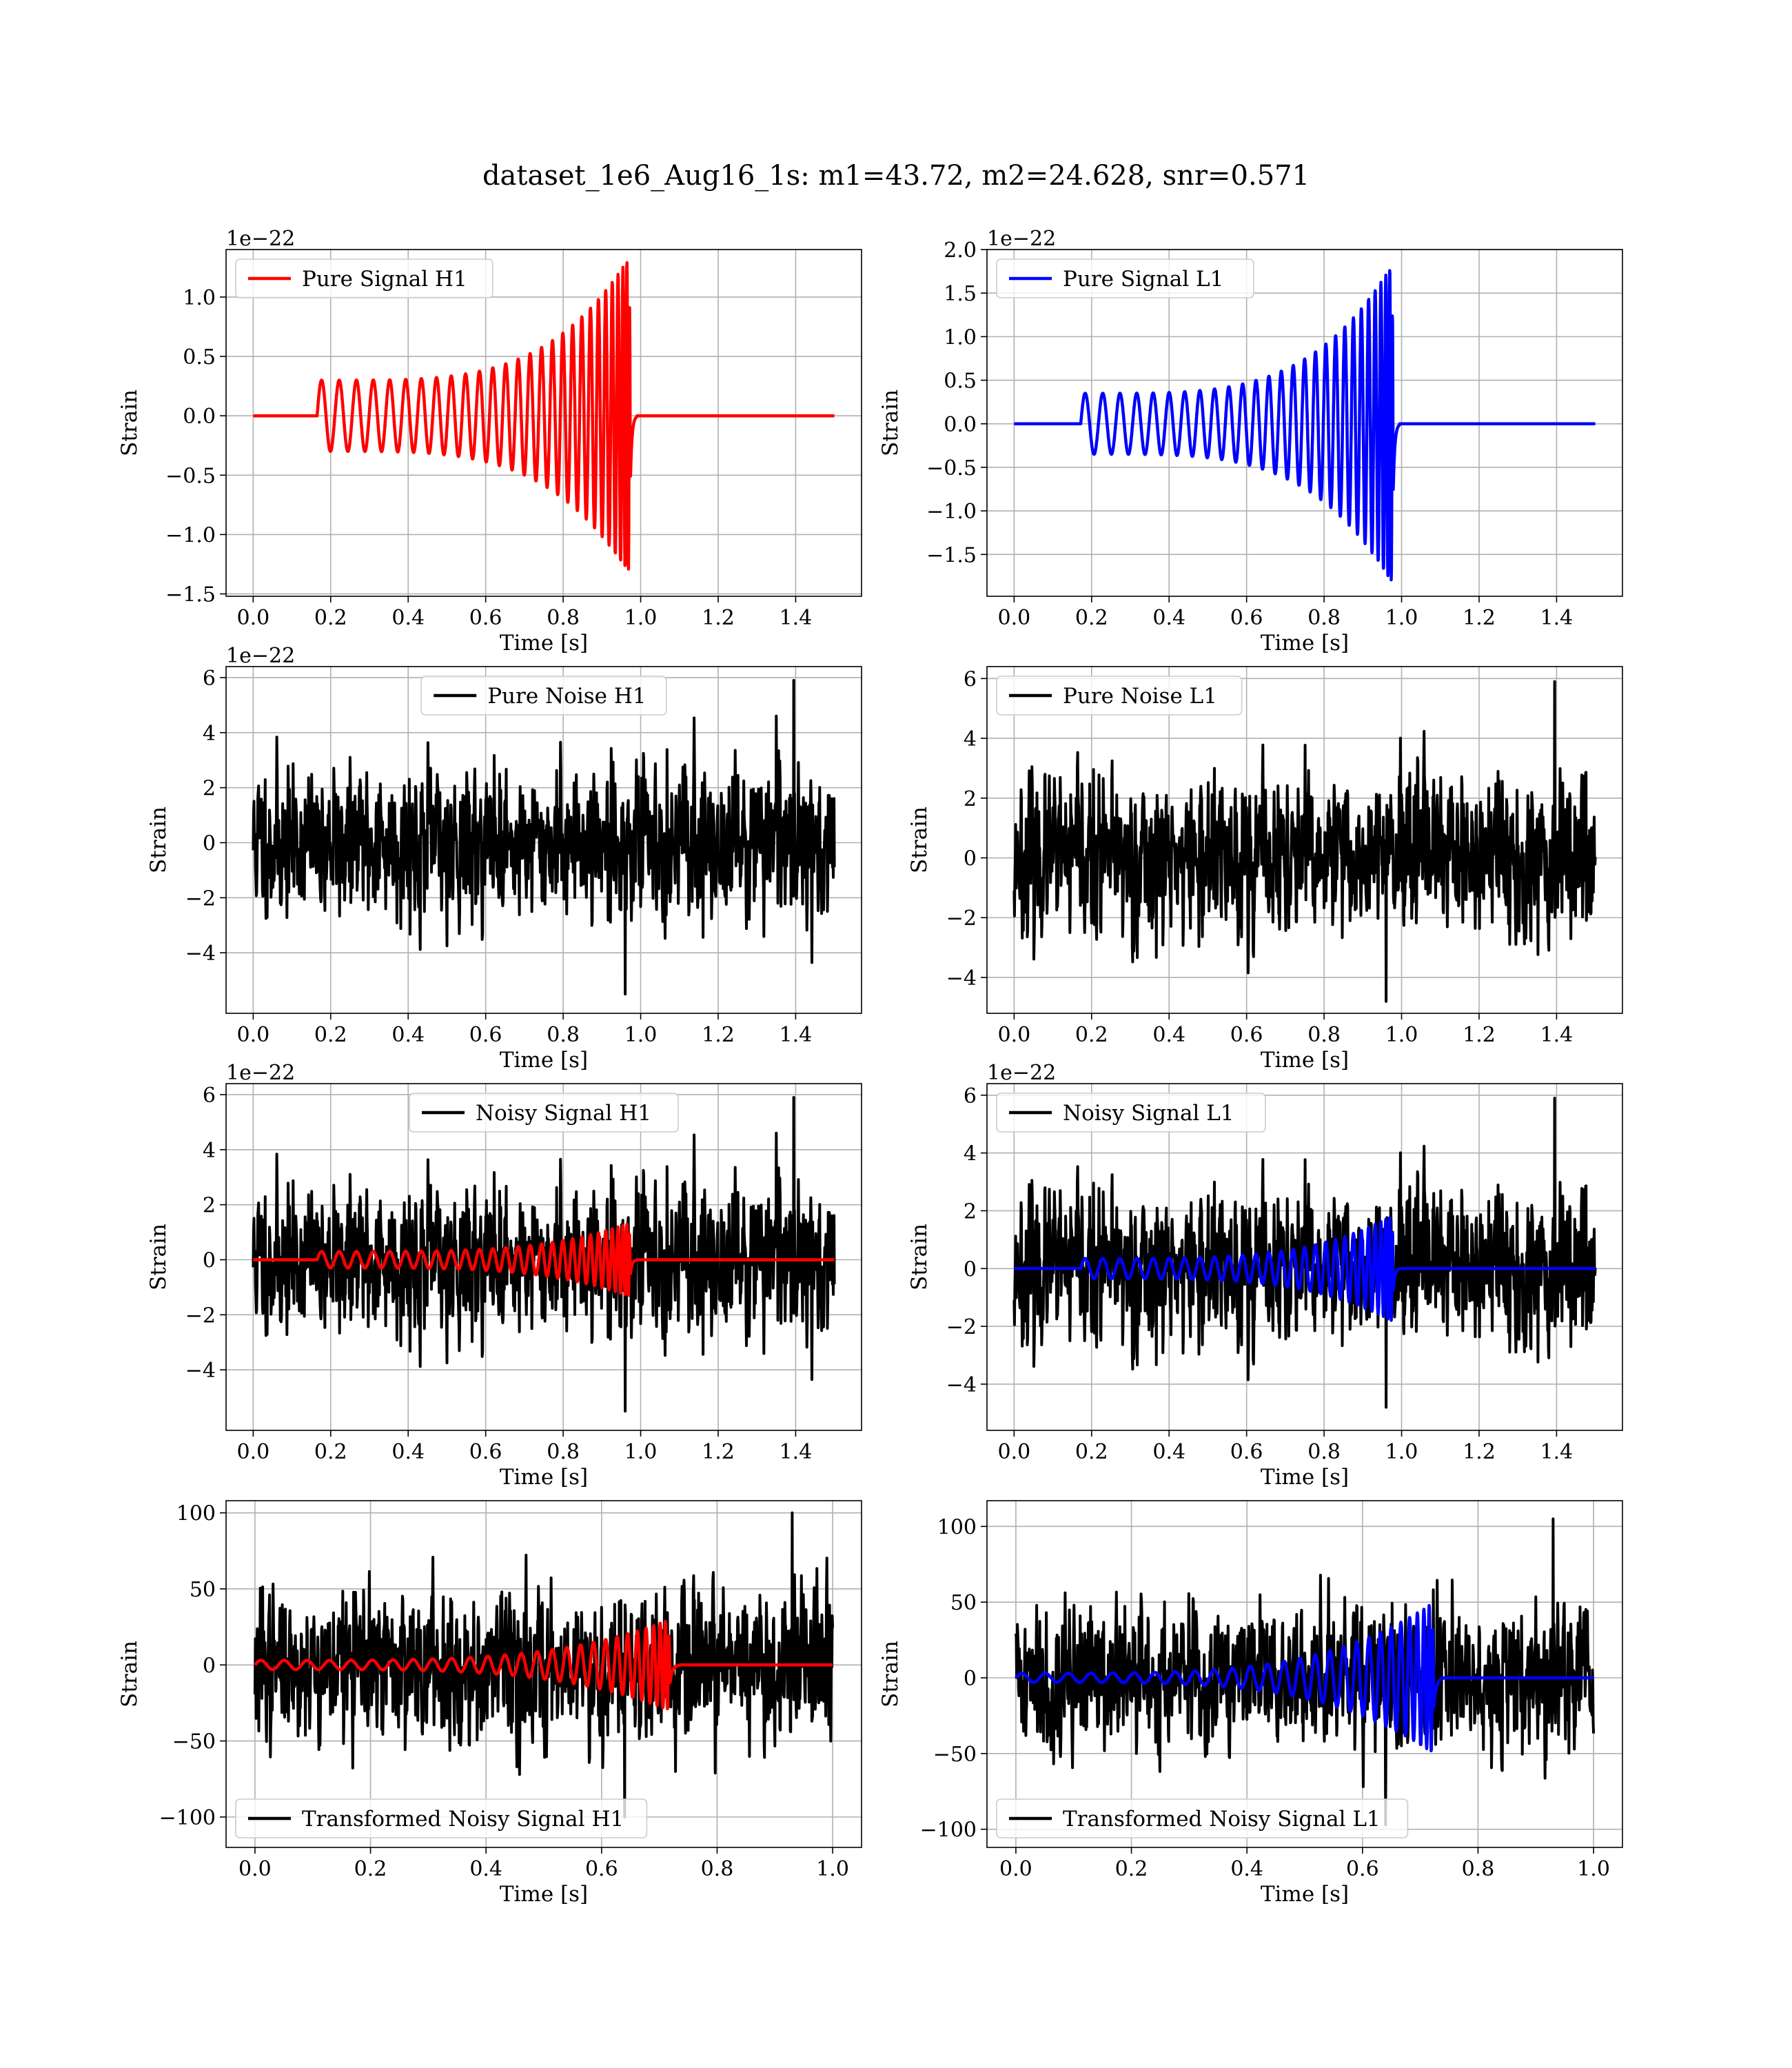 Image resolution: width=1792 pixels, height=2068 pixels. I want to click on series-line-noisy-signal-l1, so click(1304, 1253).